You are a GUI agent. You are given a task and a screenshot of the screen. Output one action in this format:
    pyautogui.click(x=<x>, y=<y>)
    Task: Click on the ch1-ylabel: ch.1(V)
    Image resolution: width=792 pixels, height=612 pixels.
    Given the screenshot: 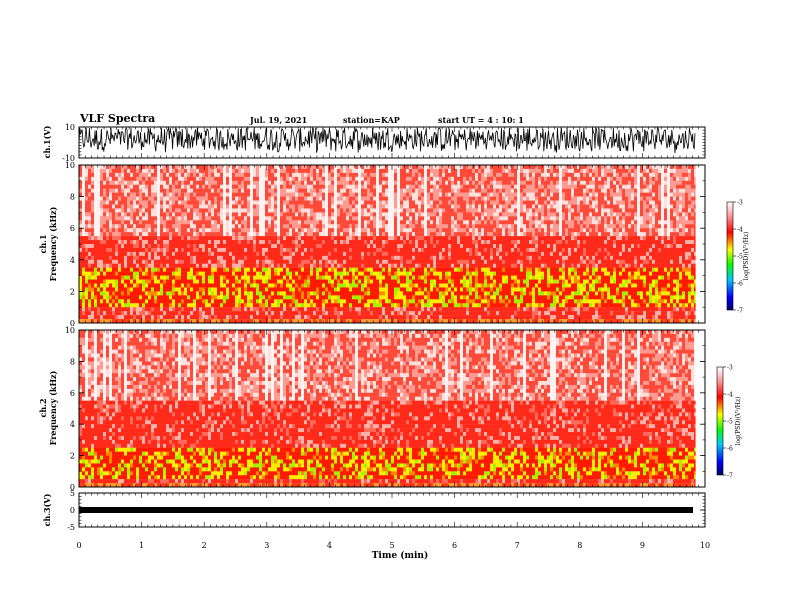 What is the action you would take?
    pyautogui.click(x=47, y=141)
    